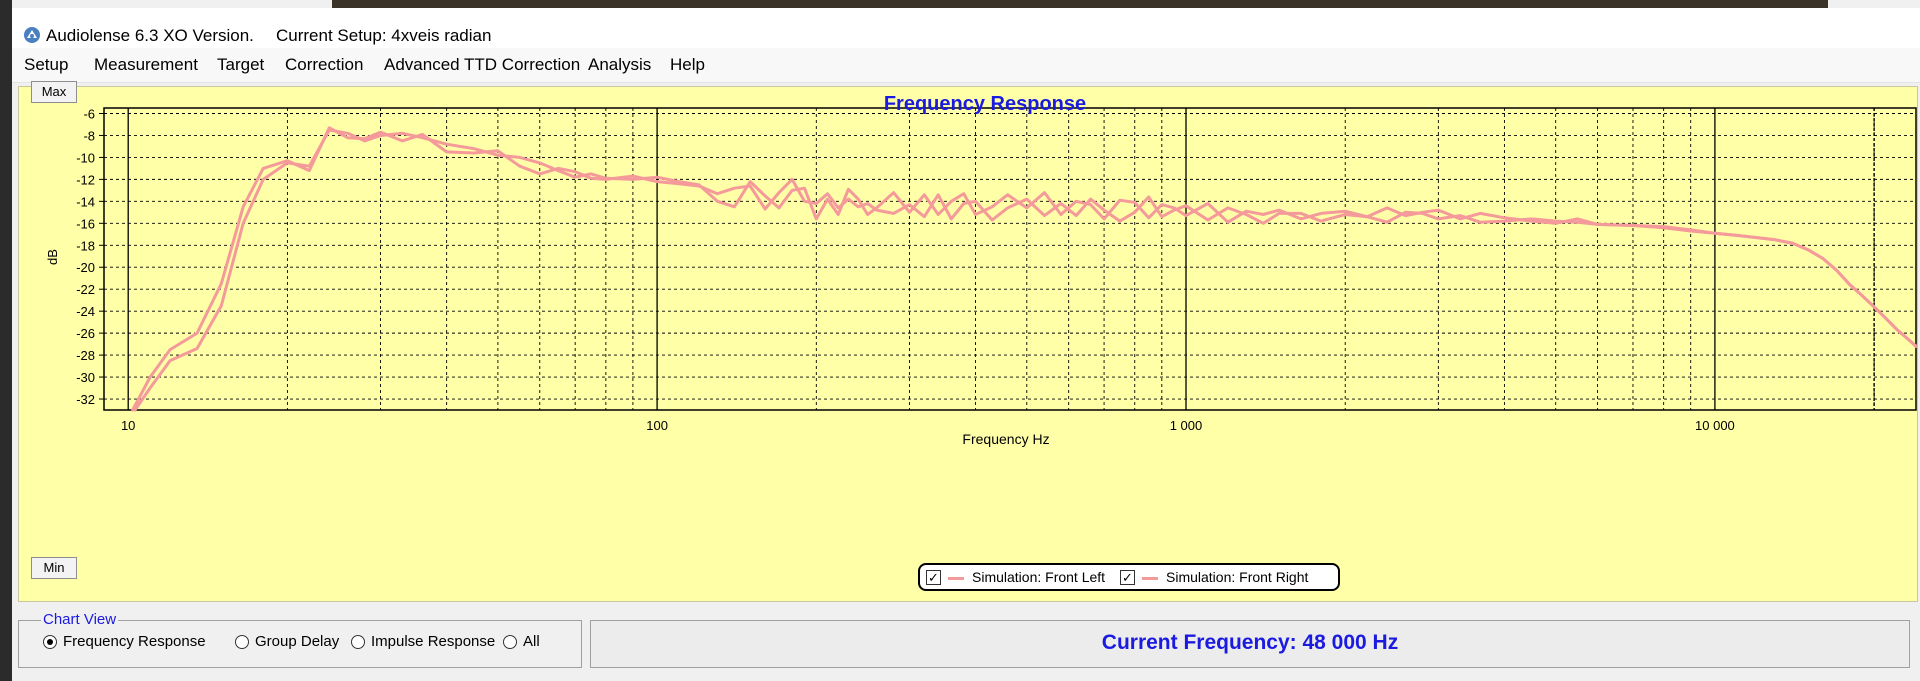 The image size is (1920, 681). What do you see at coordinates (433, 641) in the screenshot?
I see `radio-label-impulse-response: Impulse Response` at bounding box center [433, 641].